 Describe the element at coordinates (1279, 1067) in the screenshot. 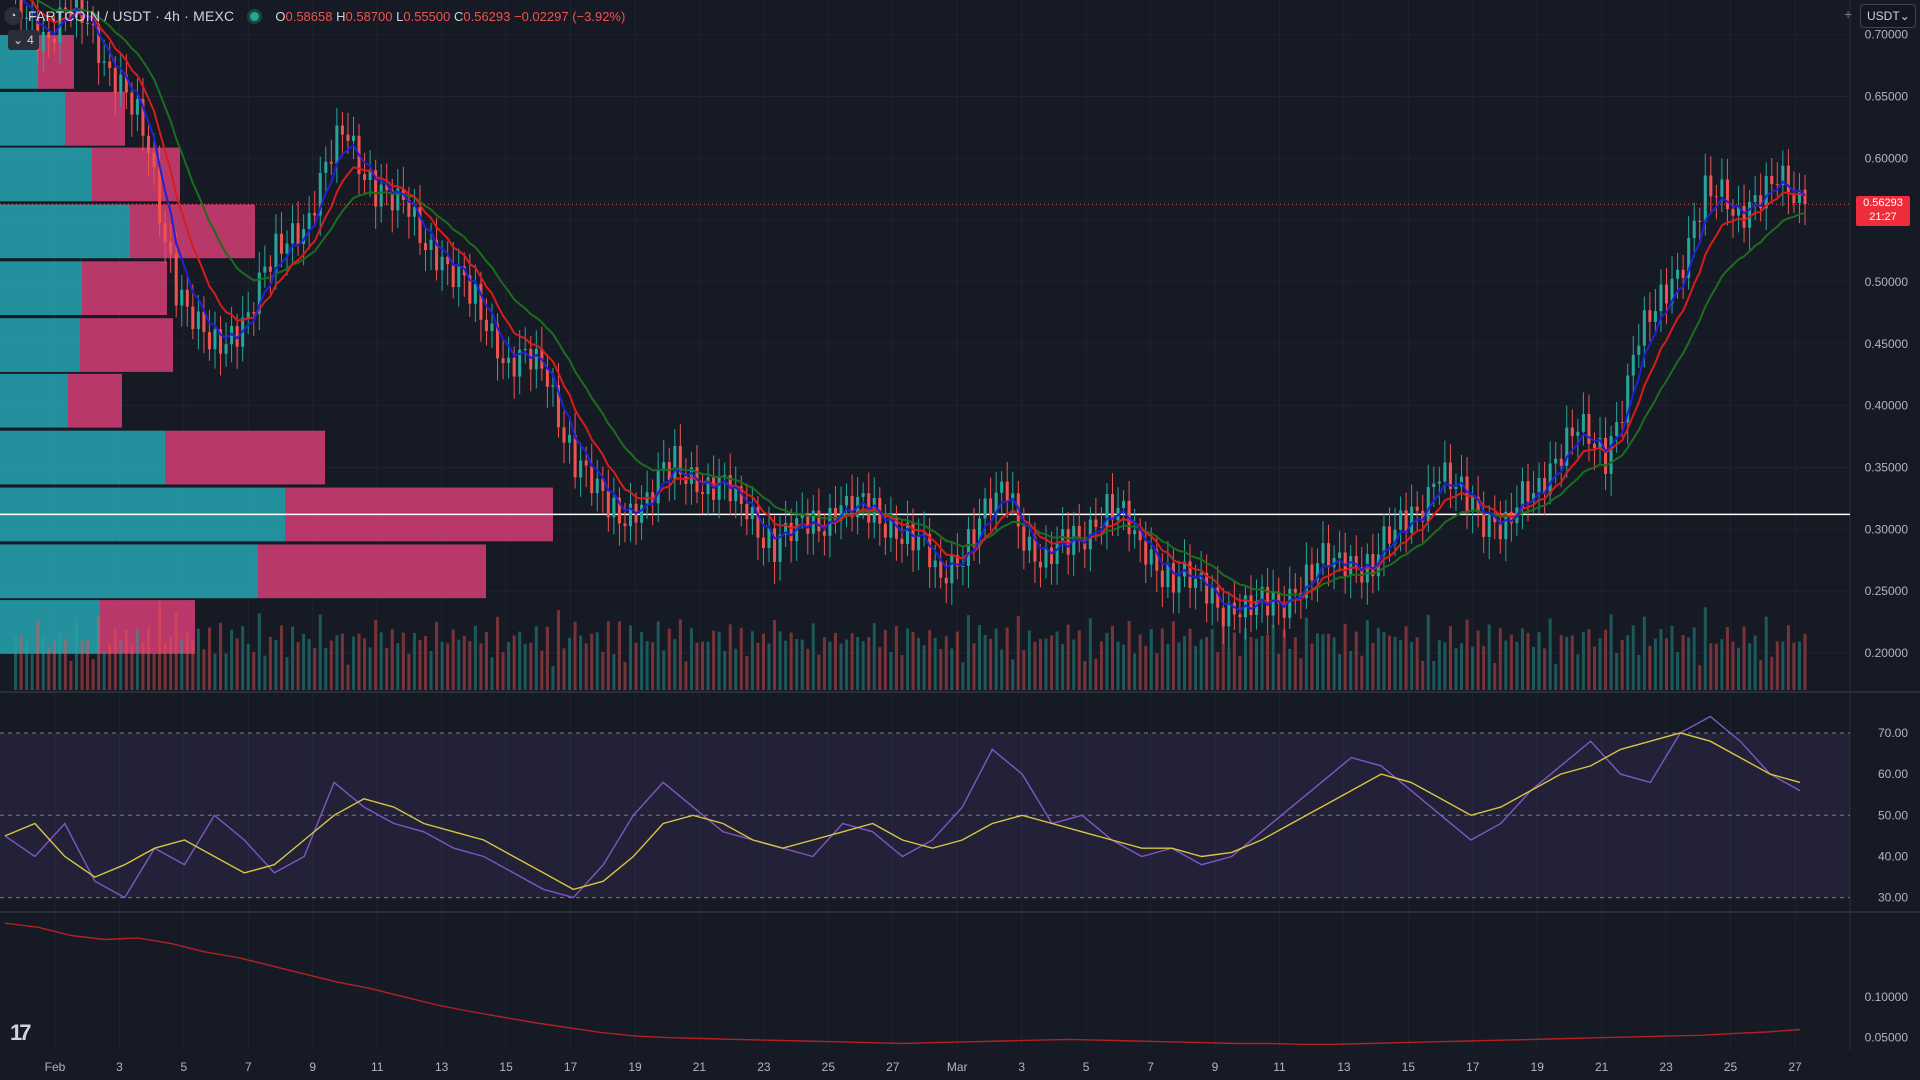

I see `x-tick-label: 11` at that location.